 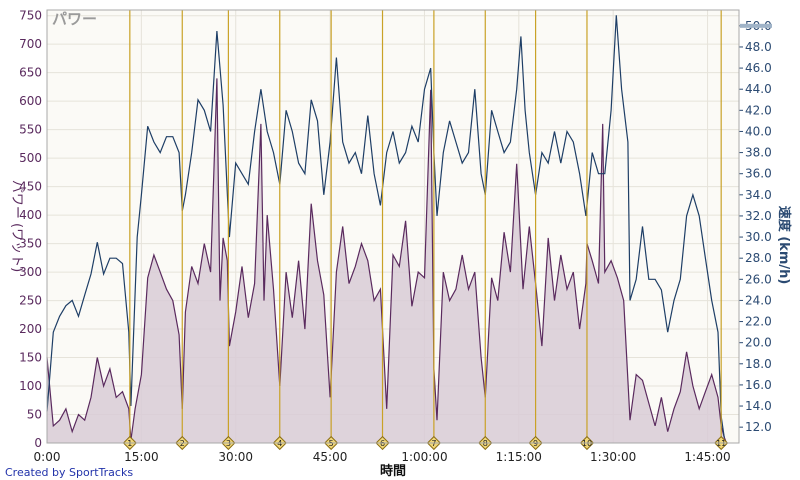 What do you see at coordinates (30, 187) in the screenshot?
I see `left-tick-label: 450` at bounding box center [30, 187].